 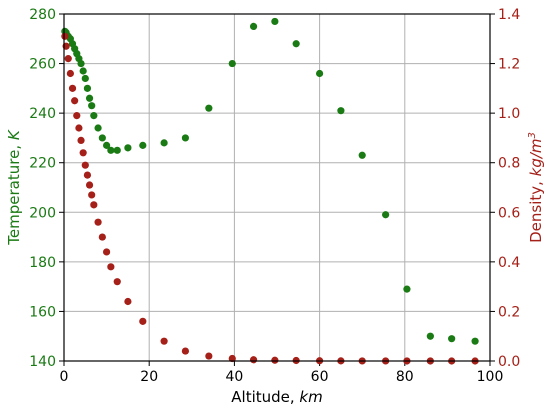 I want to click on y-right-tick-label: 0.4, so click(x=509, y=263).